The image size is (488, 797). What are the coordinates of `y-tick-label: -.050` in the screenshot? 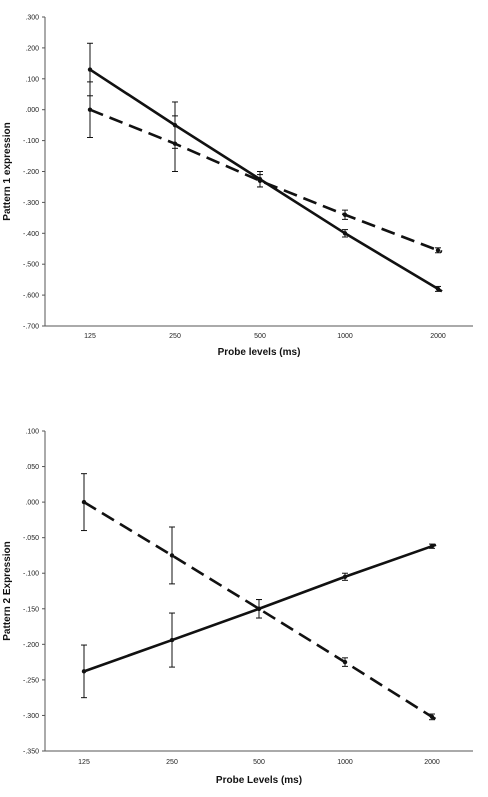 It's located at (31, 538).